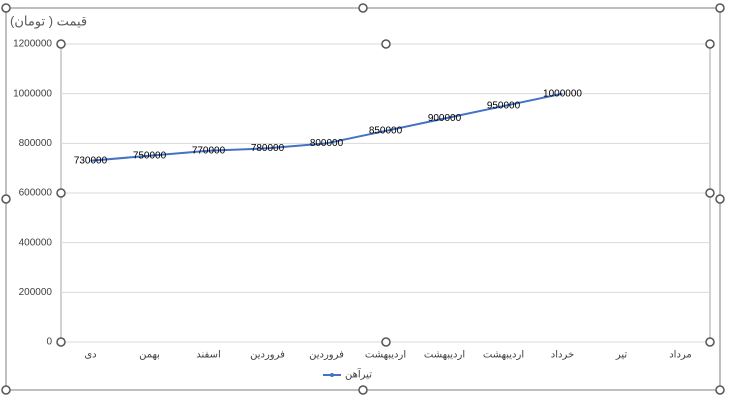 The width and height of the screenshot is (732, 402). I want to click on x-tick-label: اسفند, so click(208, 355).